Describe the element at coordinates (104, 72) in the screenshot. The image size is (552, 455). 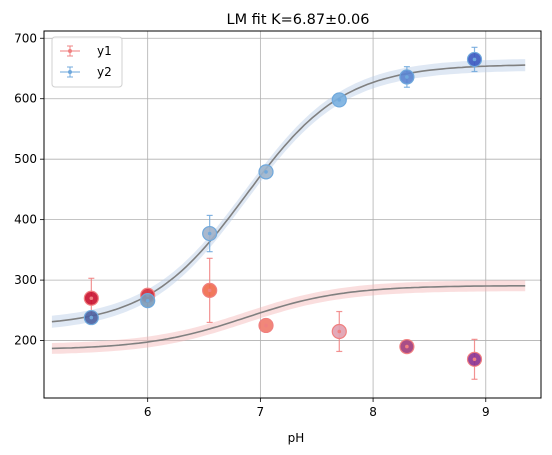
I see `legend-label-y2: y2` at that location.